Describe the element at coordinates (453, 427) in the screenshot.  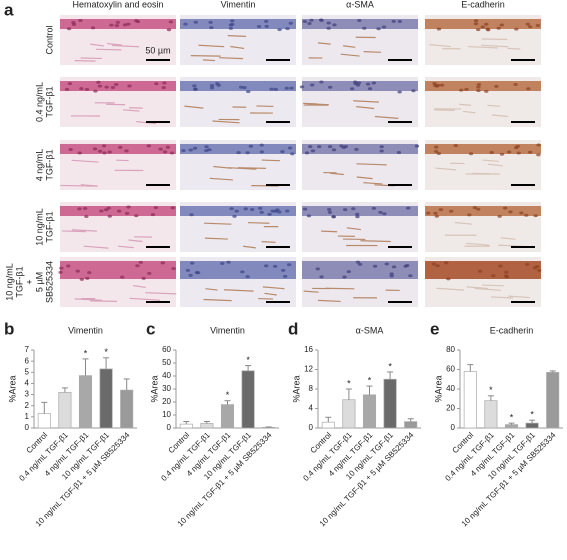
I see `y-tick-label: 0` at that location.